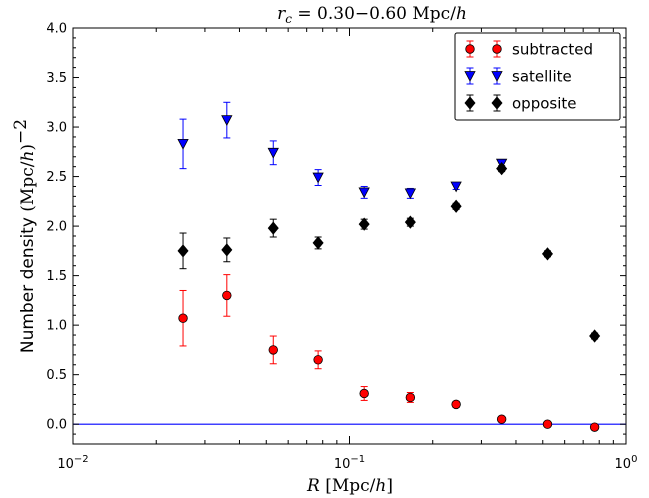 The width and height of the screenshot is (649, 498). I want to click on y-tick-label: 0.0, so click(56, 425).